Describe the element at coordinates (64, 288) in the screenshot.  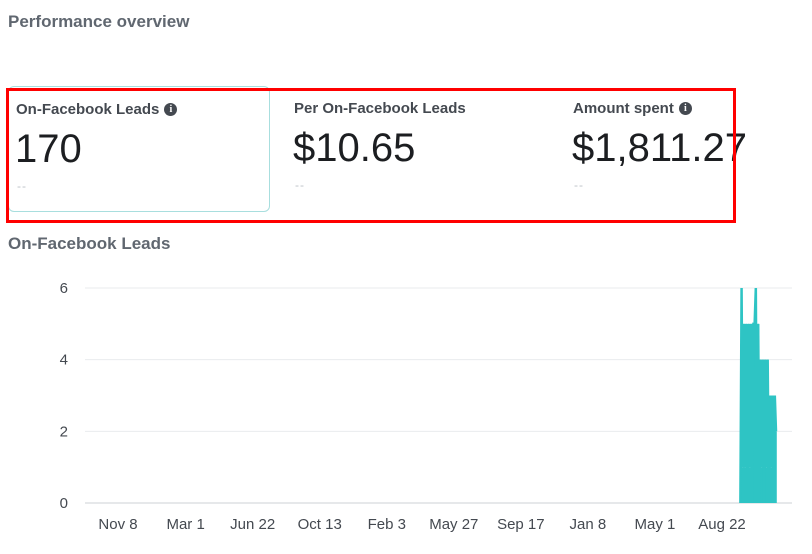
I see `y-tick-label: 6` at that location.